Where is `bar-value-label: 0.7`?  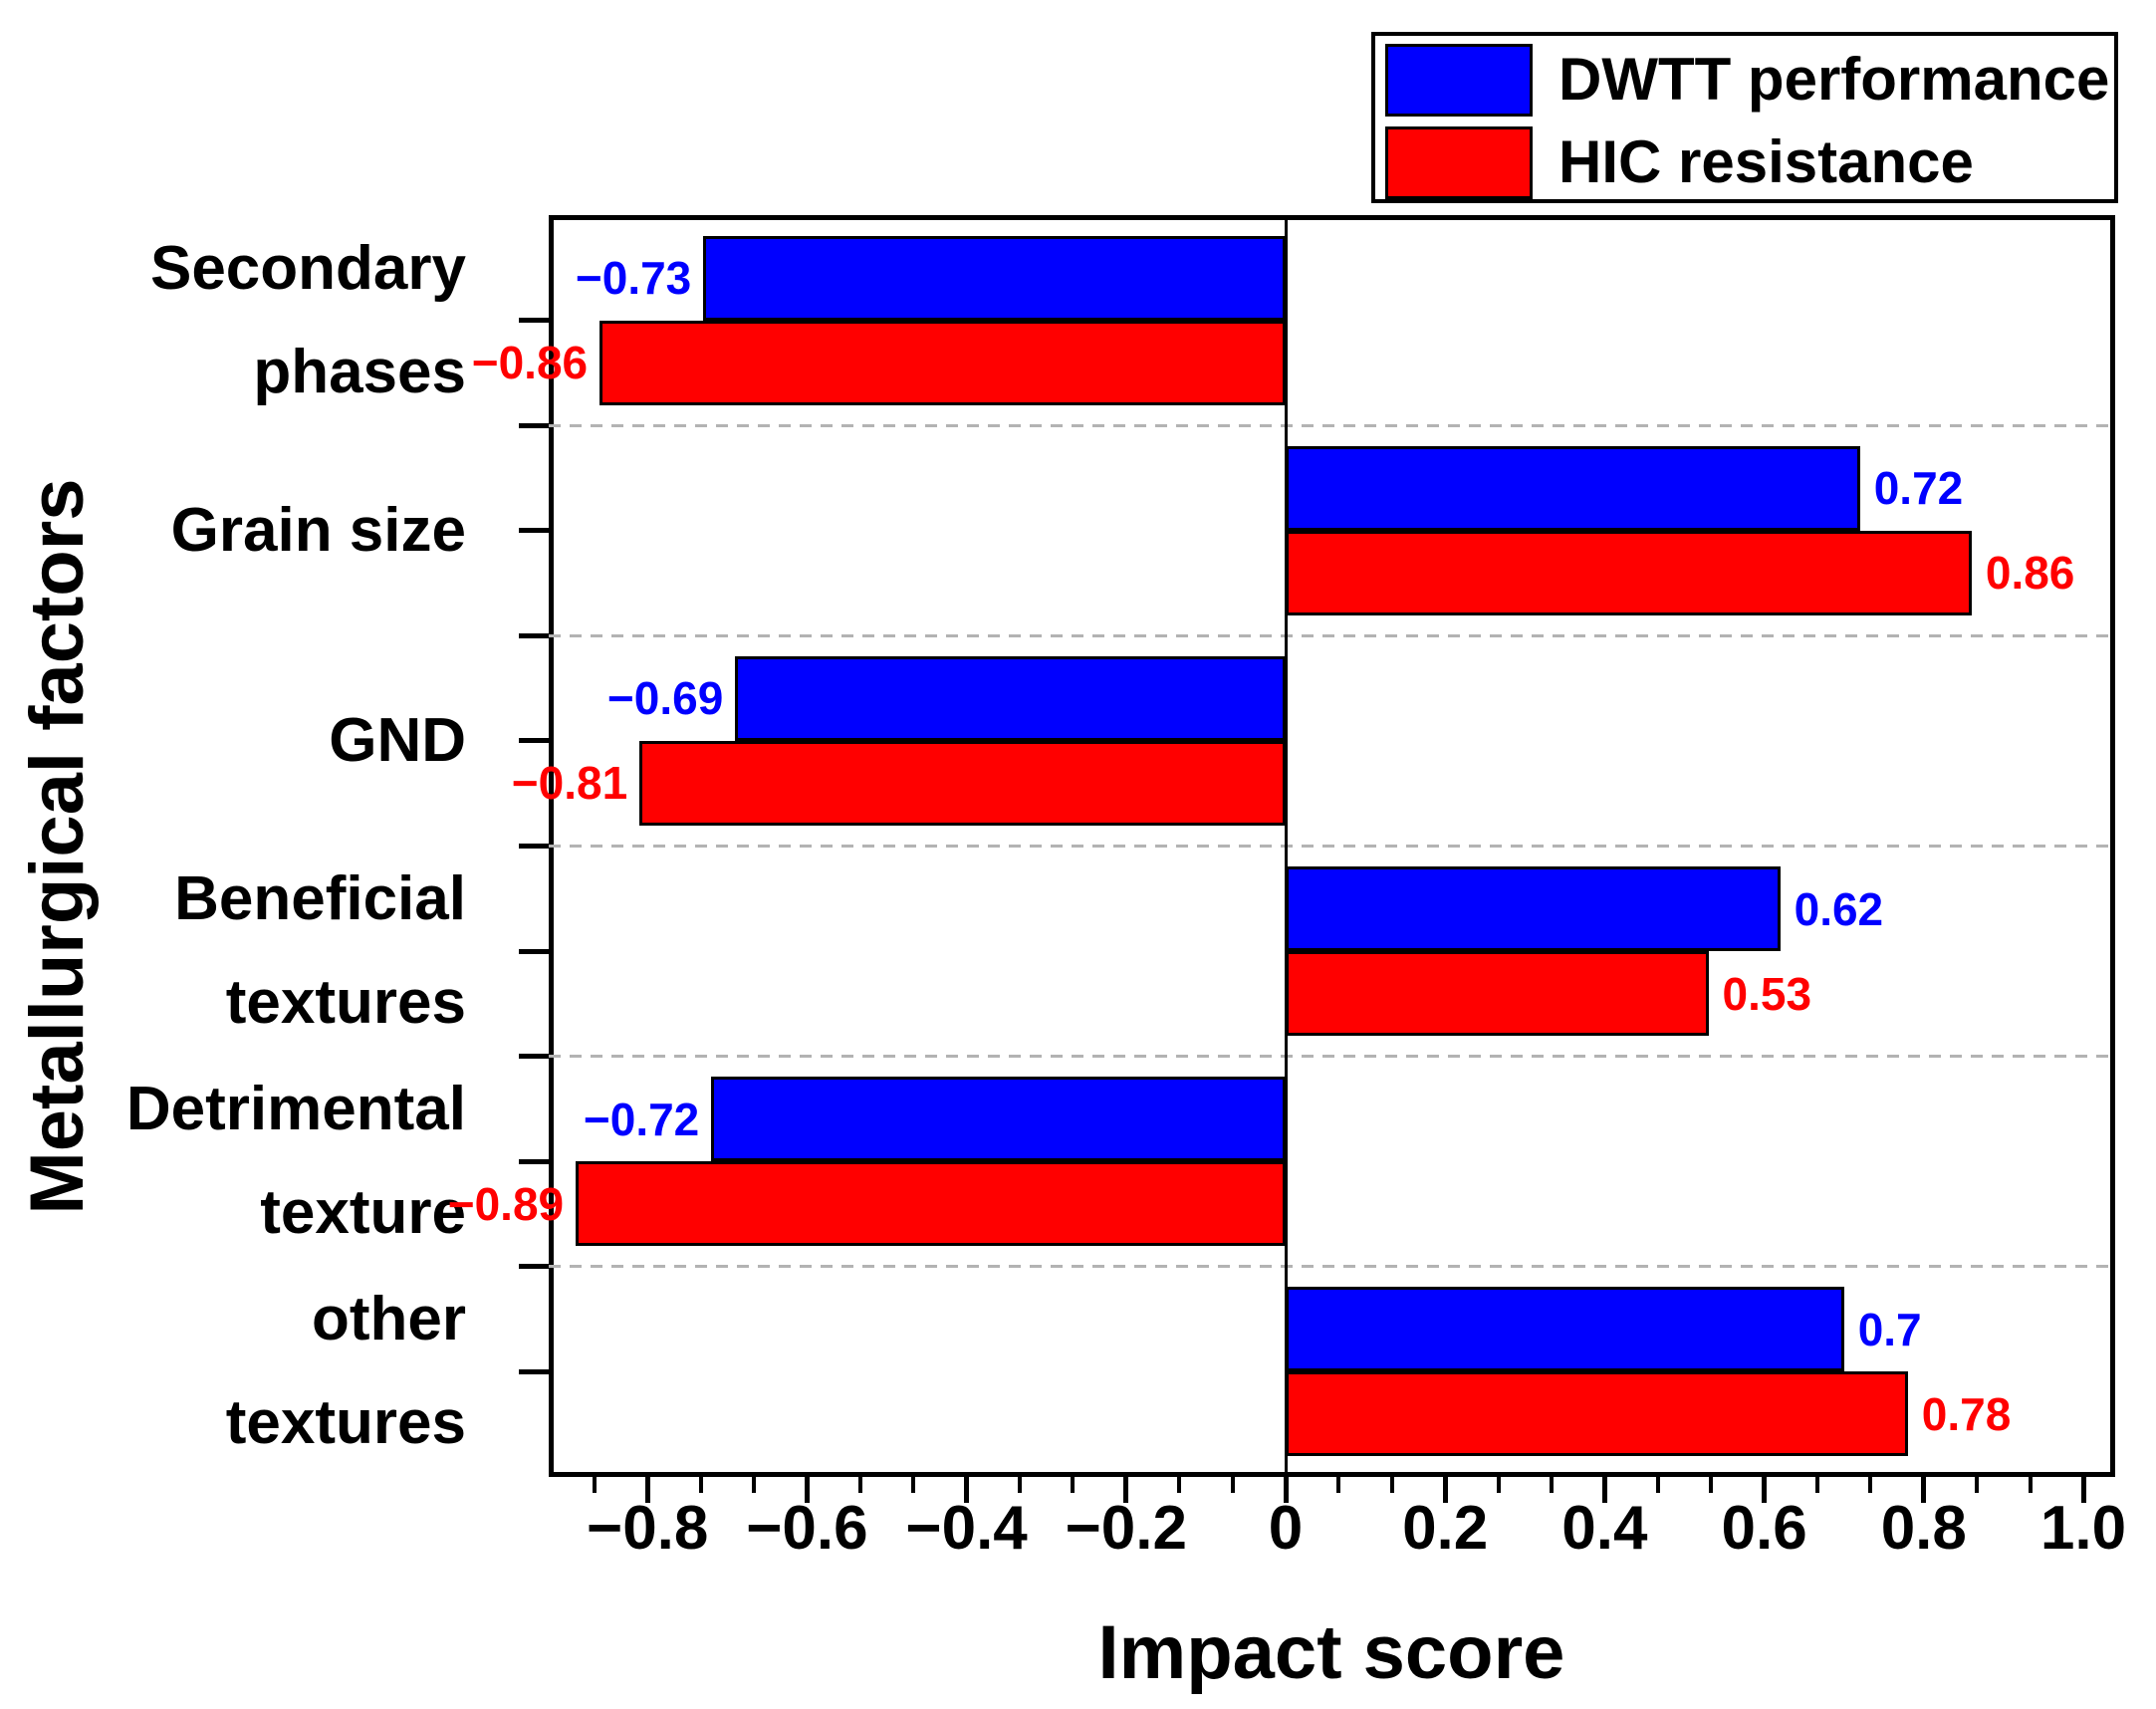 bar-value-label: 0.7 is located at coordinates (1889, 1329).